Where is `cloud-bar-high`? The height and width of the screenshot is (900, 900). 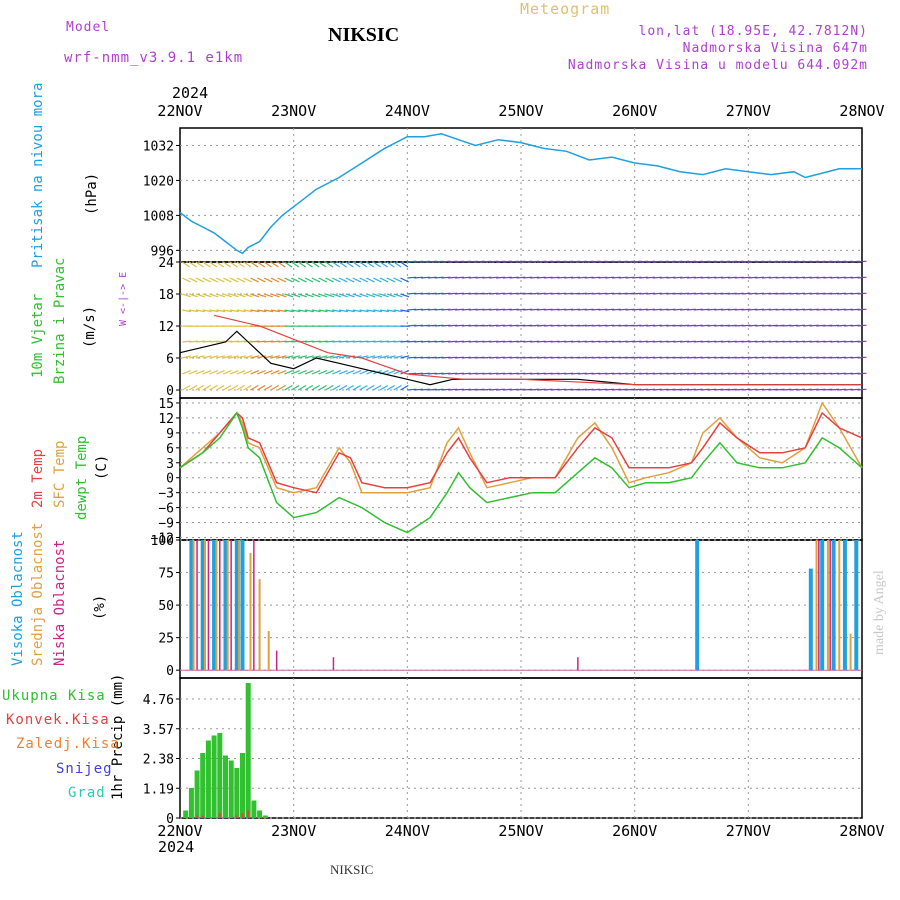
cloud-bar-high is located at coordinates (810, 619).